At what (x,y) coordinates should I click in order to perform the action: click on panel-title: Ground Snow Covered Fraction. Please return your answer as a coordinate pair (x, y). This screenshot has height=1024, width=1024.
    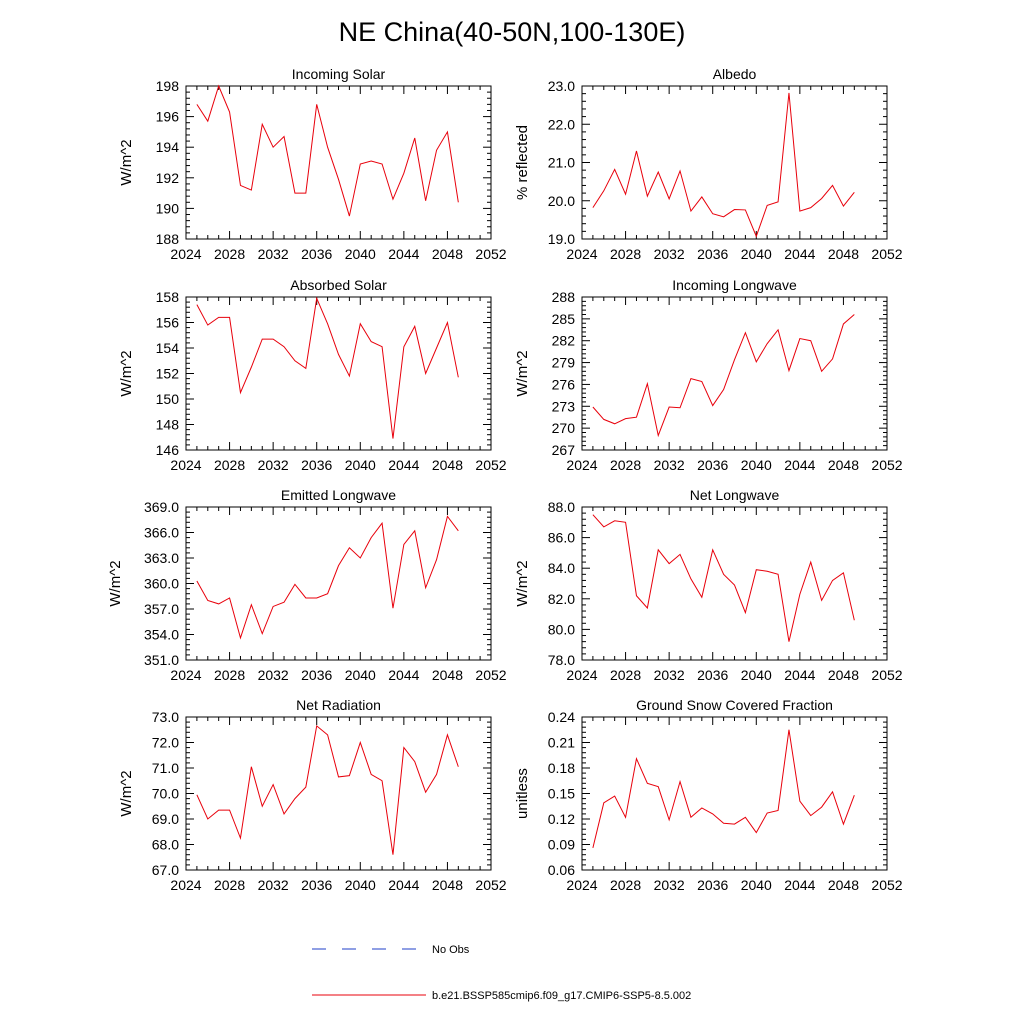
    Looking at the image, I should click on (734, 705).